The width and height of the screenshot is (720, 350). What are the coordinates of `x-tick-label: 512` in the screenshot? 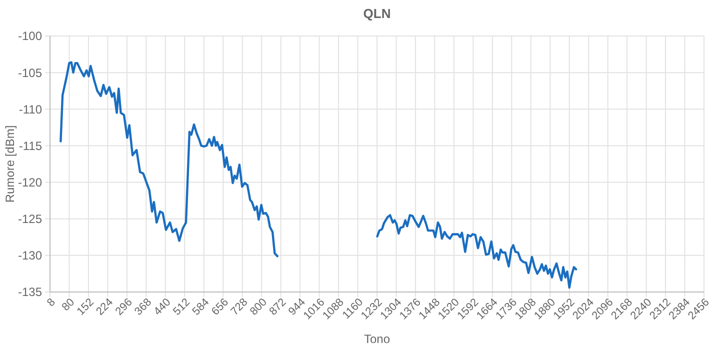 It's located at (181, 307).